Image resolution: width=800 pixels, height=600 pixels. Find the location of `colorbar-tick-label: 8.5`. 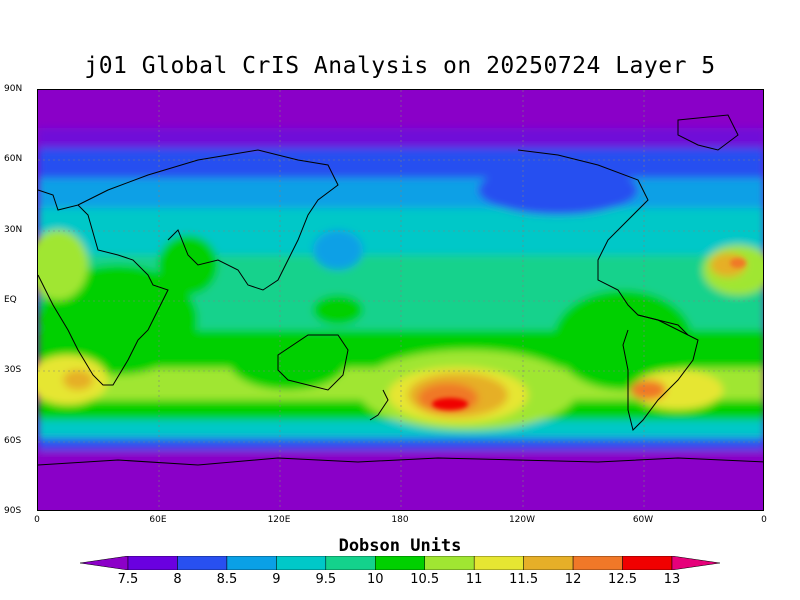

colorbar-tick-label: 8.5 is located at coordinates (227, 579).